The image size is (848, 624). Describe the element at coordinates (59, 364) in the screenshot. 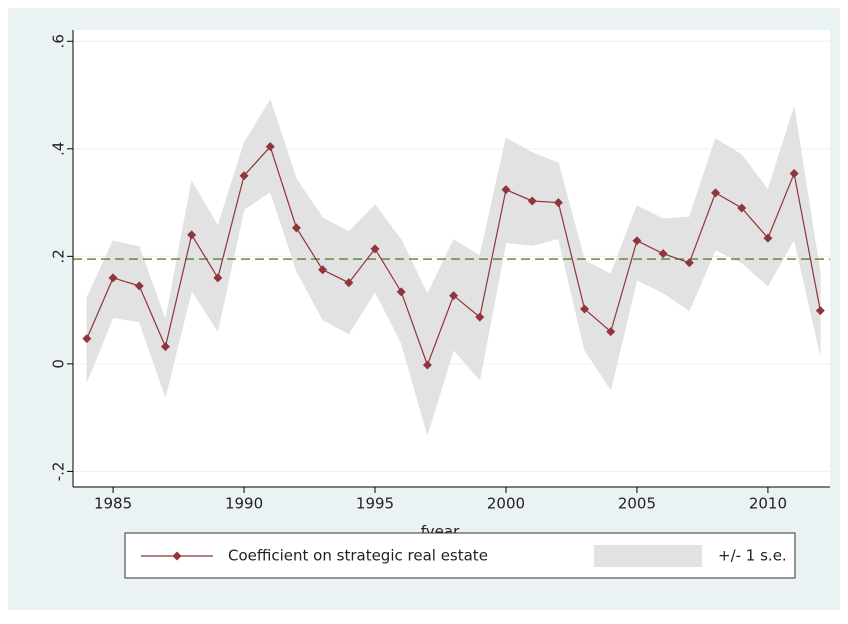

I see `y-tick-label: 0` at that location.